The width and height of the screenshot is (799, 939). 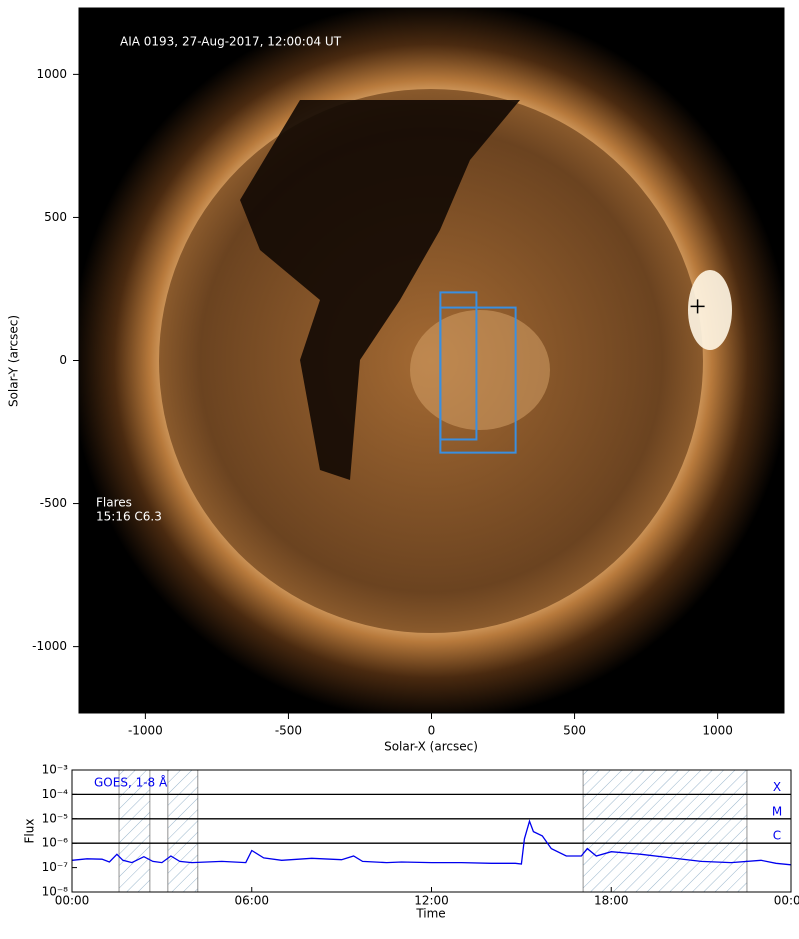 I want to click on x-tick-label: 06:00, so click(x=251, y=901).